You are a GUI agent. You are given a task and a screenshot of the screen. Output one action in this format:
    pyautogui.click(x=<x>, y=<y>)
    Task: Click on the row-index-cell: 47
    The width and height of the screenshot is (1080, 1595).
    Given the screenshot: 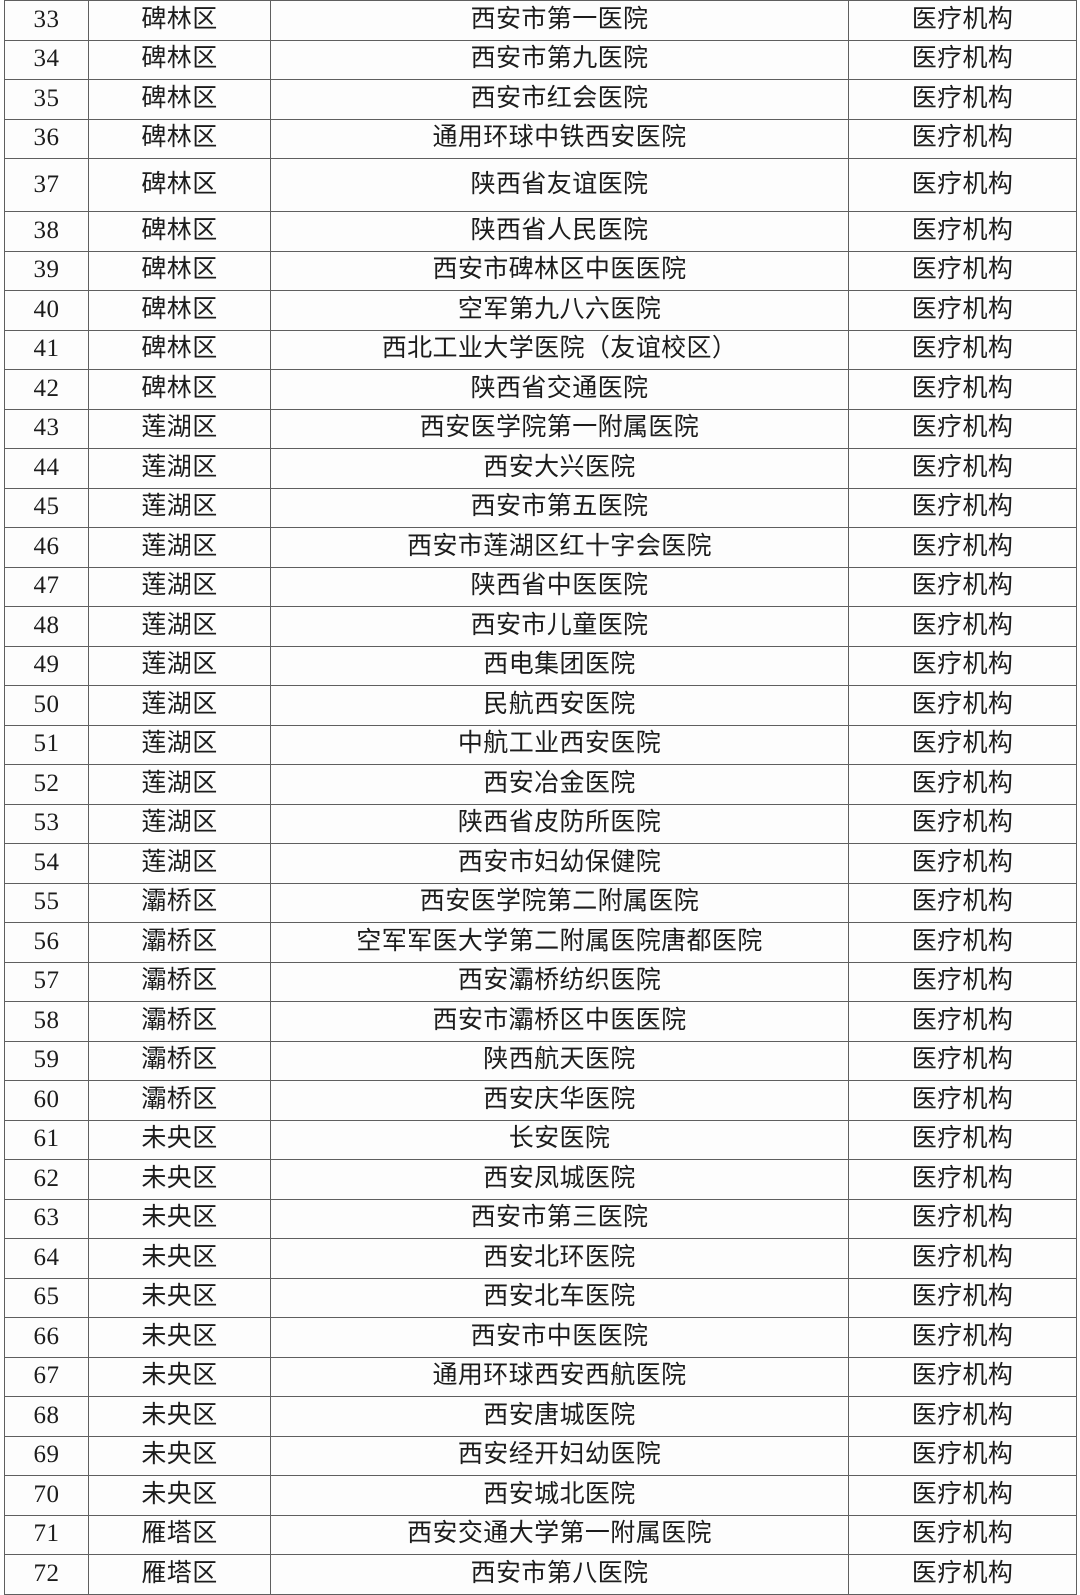 What is the action you would take?
    pyautogui.click(x=46, y=586)
    